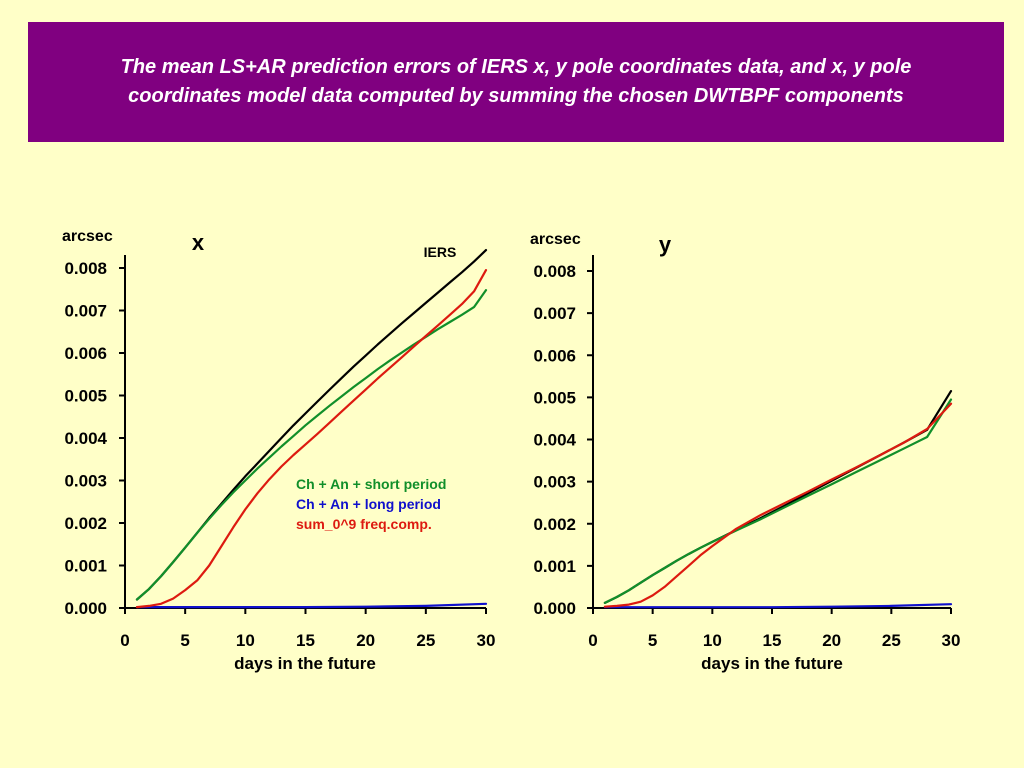 This screenshot has width=1024, height=768. Describe the element at coordinates (368, 504) in the screenshot. I see `series-label: Ch + An + long period` at that location.